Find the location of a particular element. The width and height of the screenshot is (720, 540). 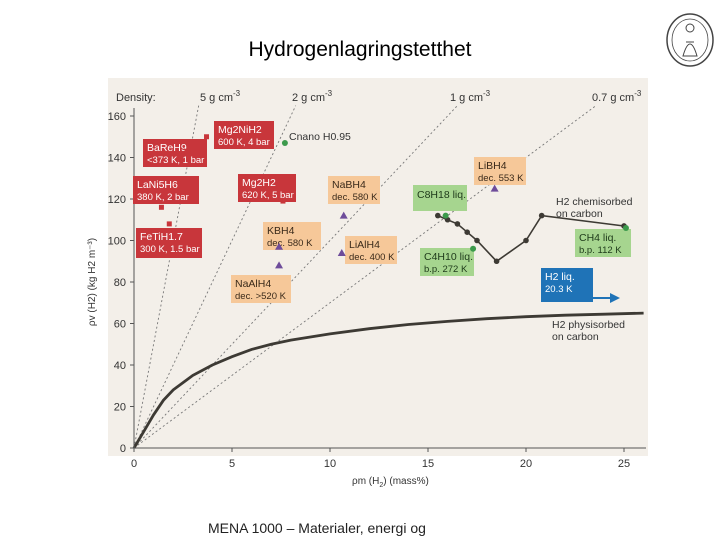

density-line is located at coordinates (215, 277).